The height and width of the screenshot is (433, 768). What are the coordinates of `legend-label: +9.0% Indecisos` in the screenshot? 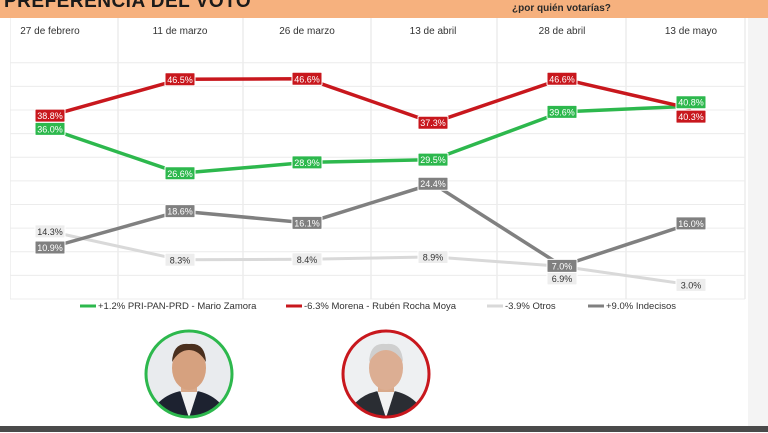 It's located at (641, 306).